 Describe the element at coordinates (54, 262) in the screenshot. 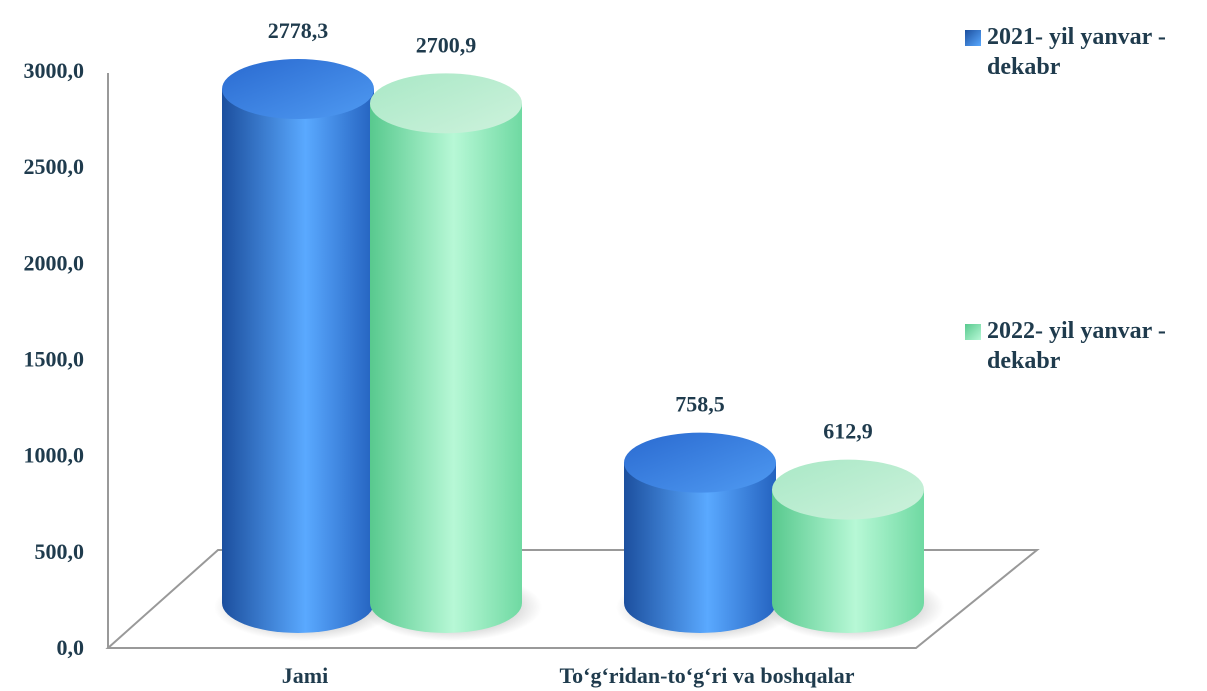

I see `y-tick-label: 2000,0` at that location.